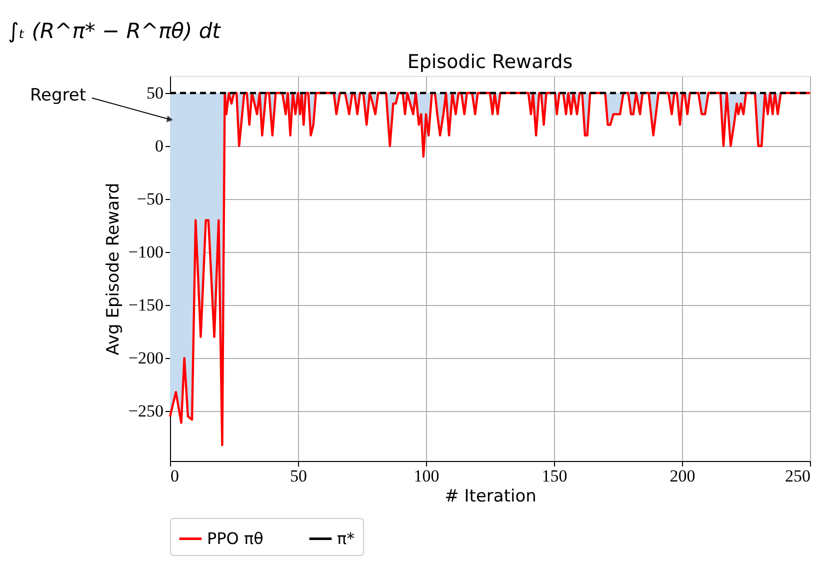  What do you see at coordinates (683, 476) in the screenshot?
I see `x-tick-label: 200` at bounding box center [683, 476].